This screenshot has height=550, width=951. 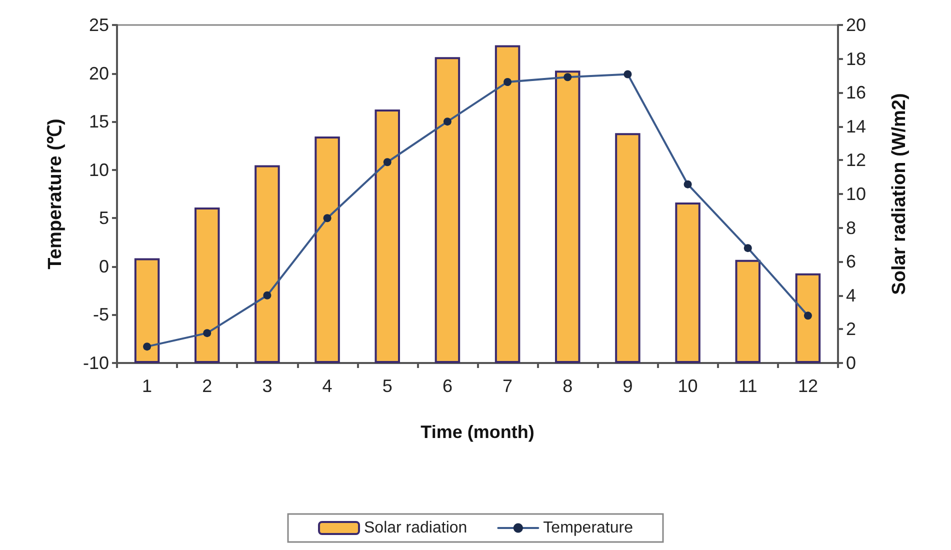 What do you see at coordinates (856, 25) in the screenshot?
I see `y2-tick-label: 20` at bounding box center [856, 25].